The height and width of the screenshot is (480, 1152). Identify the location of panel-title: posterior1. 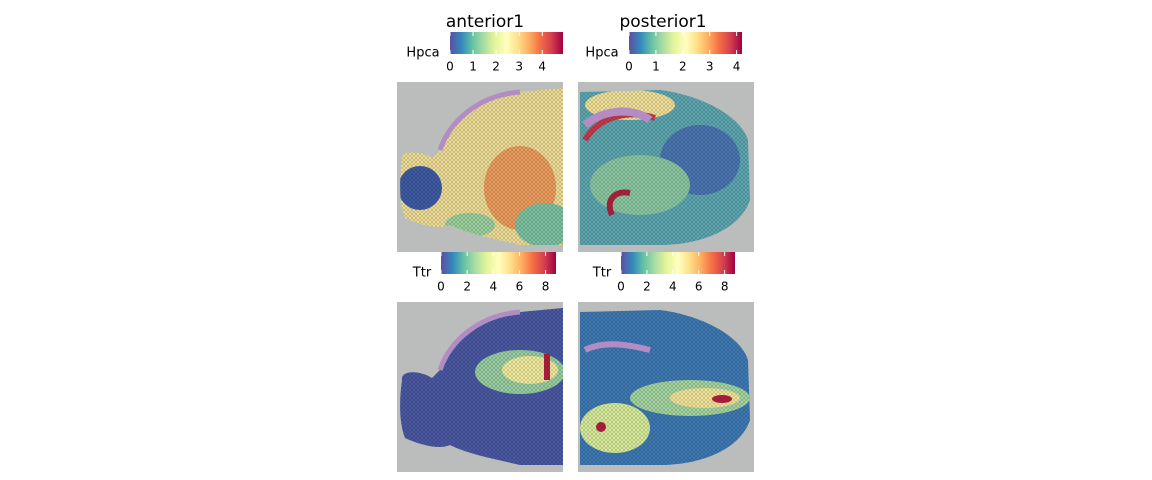
(662, 22).